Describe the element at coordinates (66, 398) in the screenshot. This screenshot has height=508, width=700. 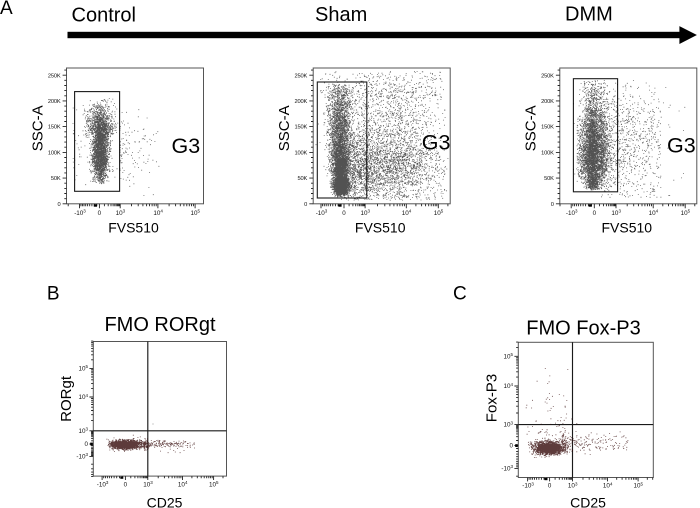
I see `svg-text: RORgt` at that location.